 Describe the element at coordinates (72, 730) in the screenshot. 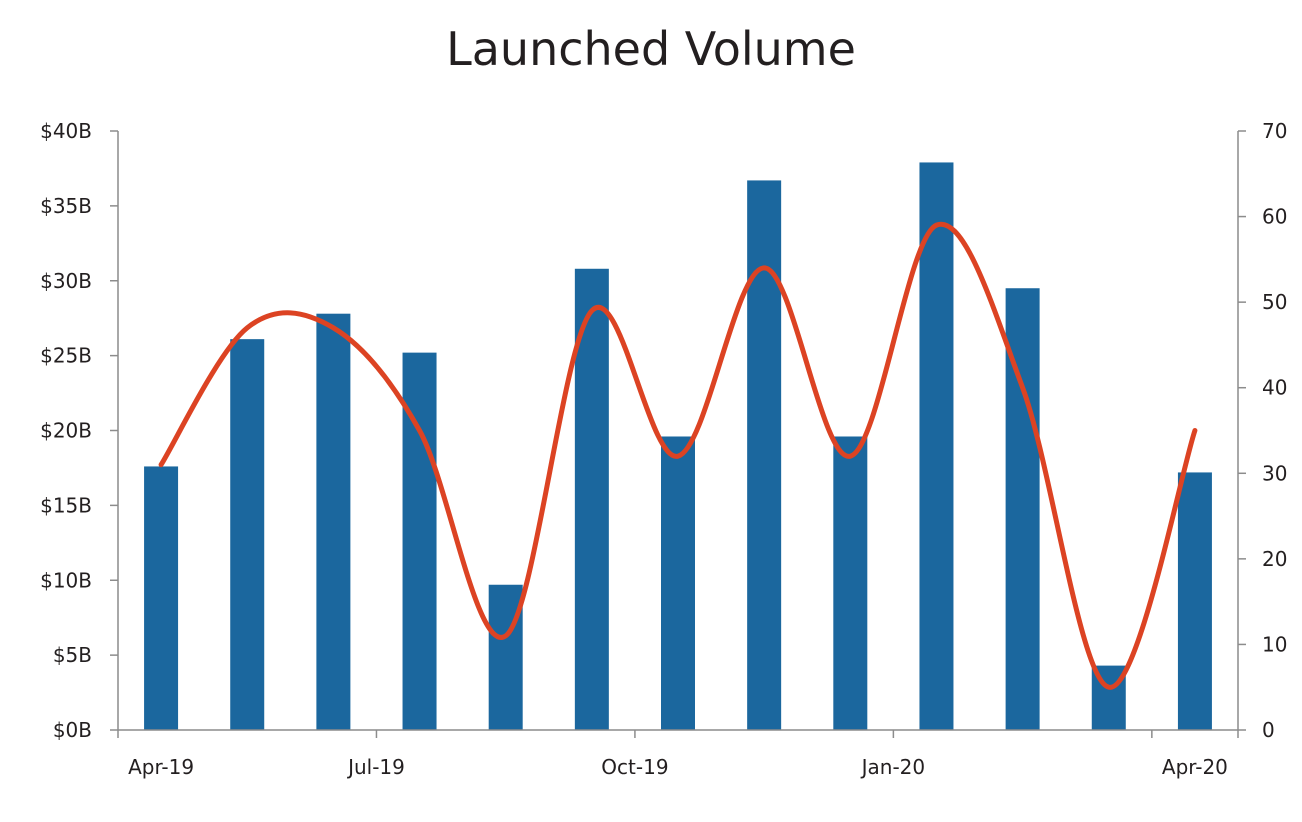

I see `y-left-tick-label: $0B` at that location.